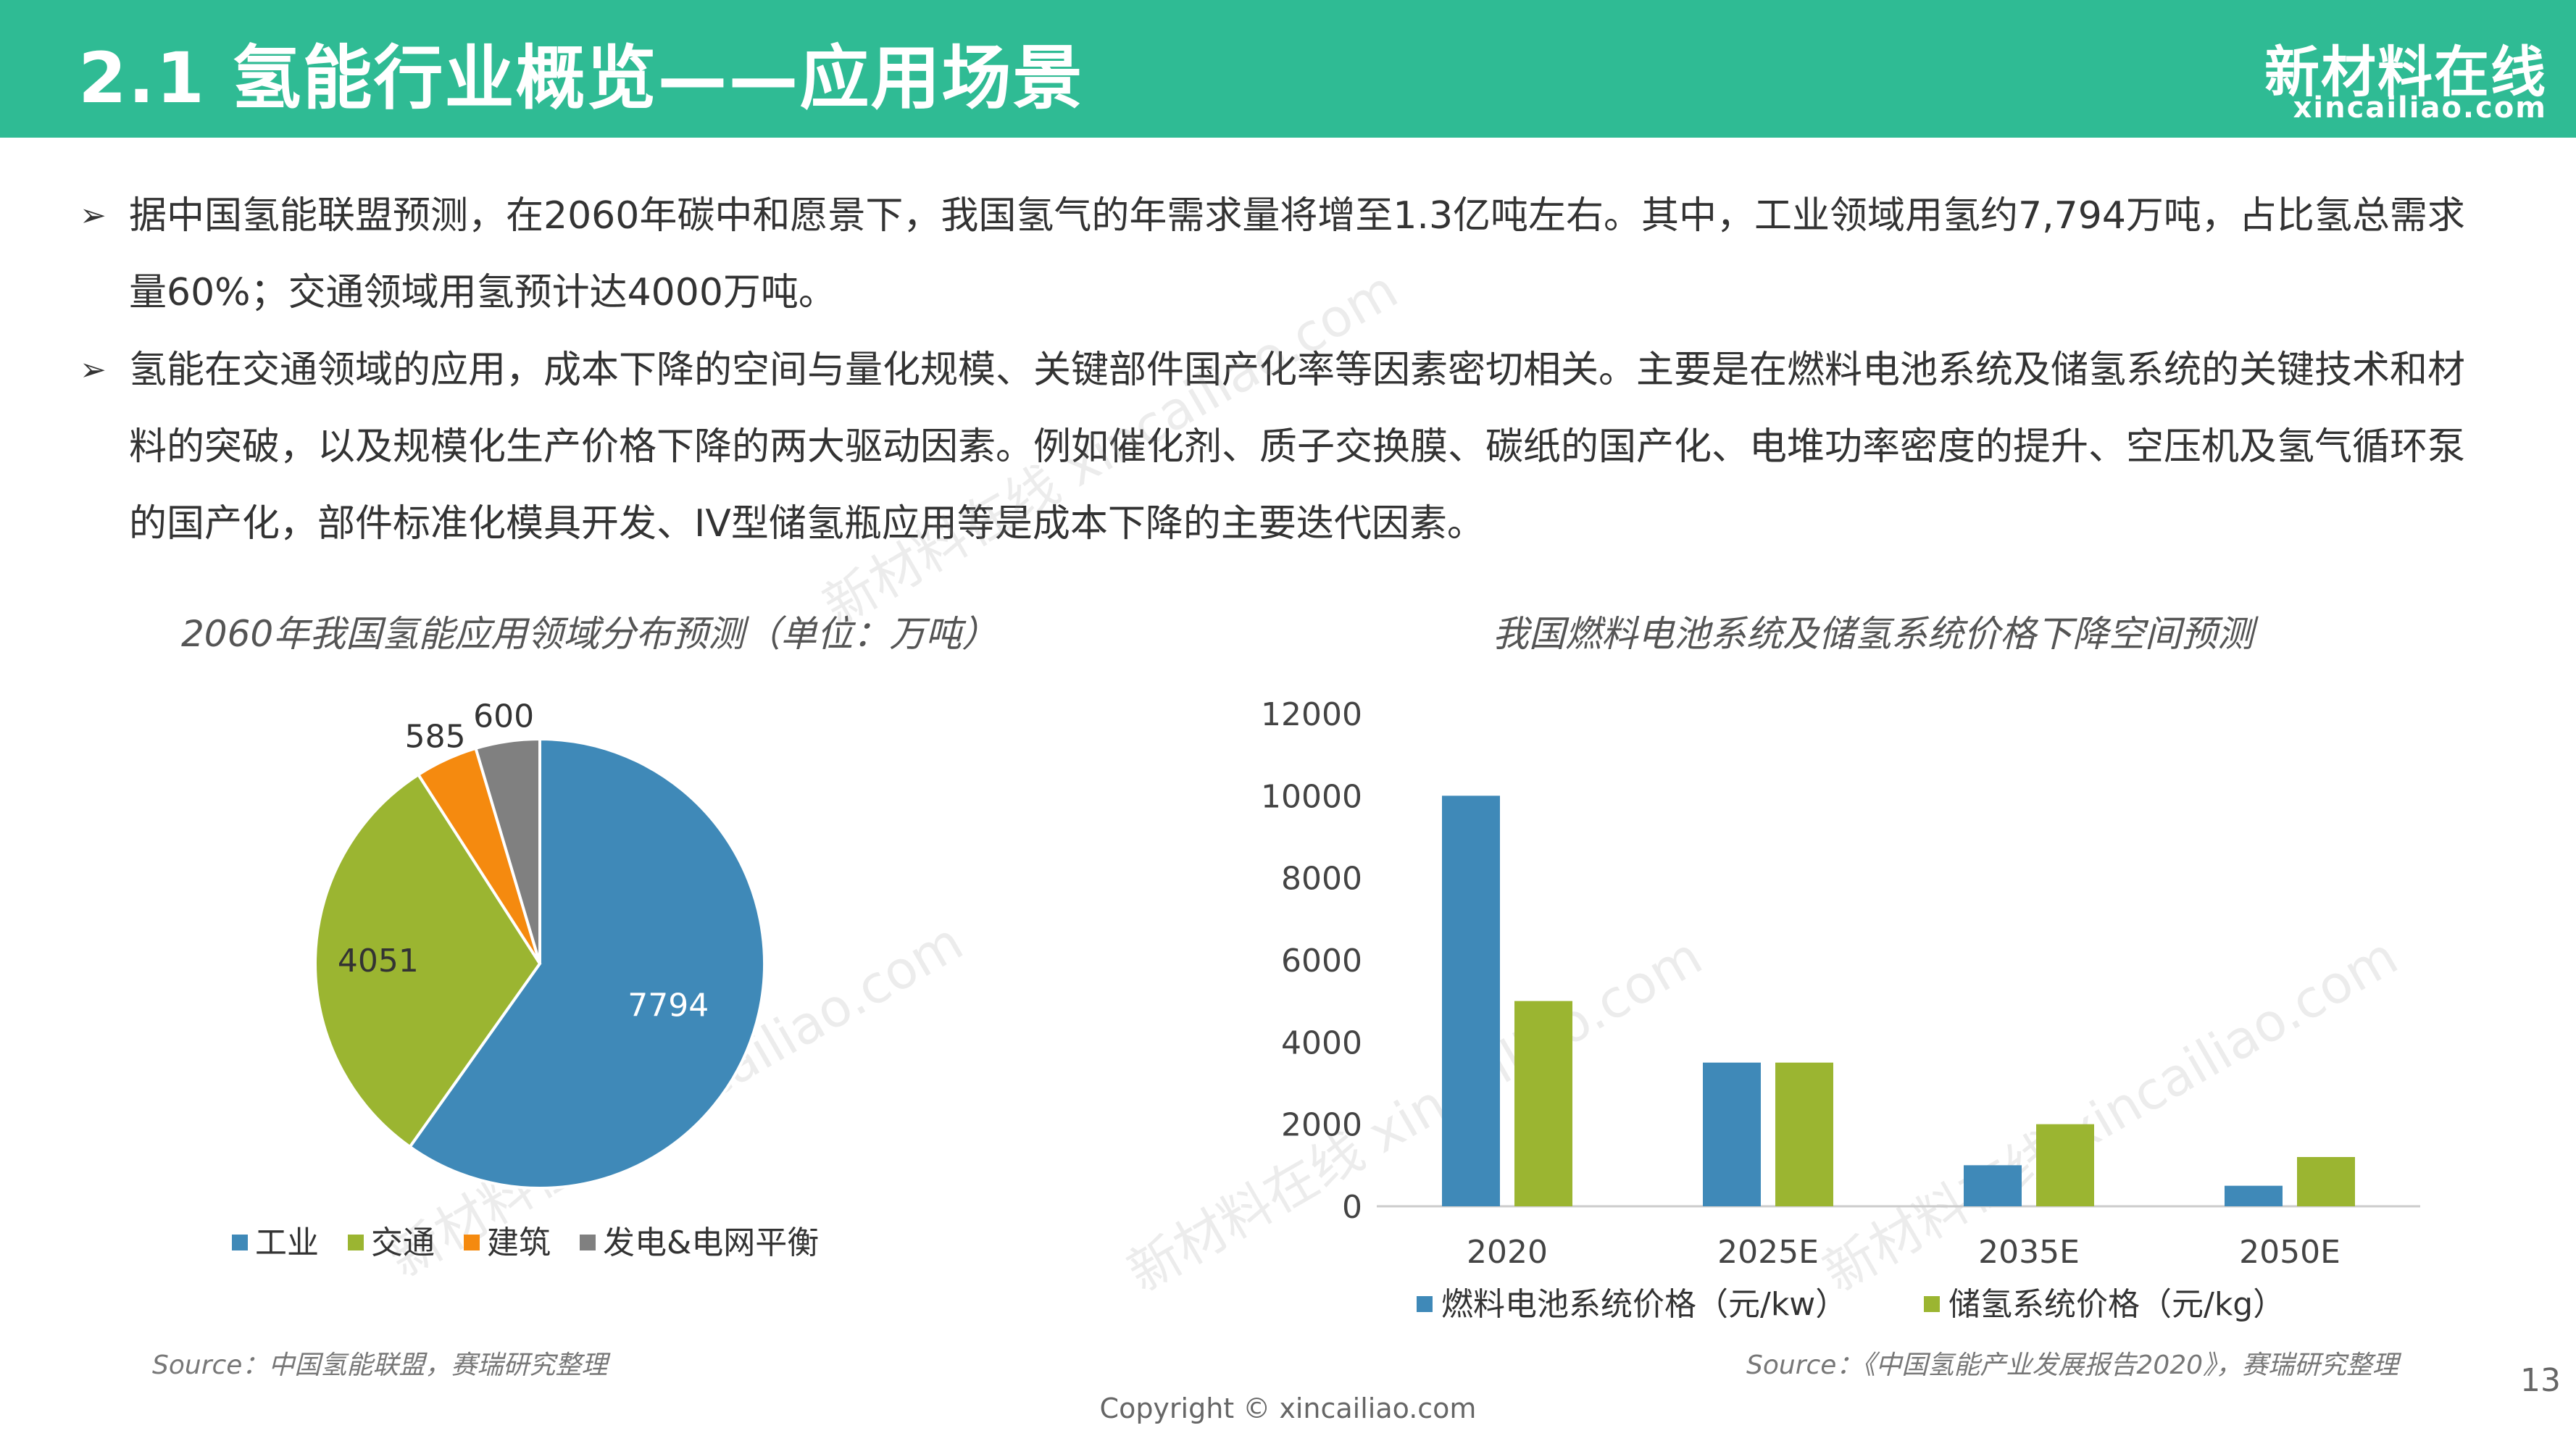 The height and width of the screenshot is (1449, 2576). Describe the element at coordinates (581, 78) in the screenshot. I see `page-title: 2.1 氢能行业概览——应用场景` at that location.